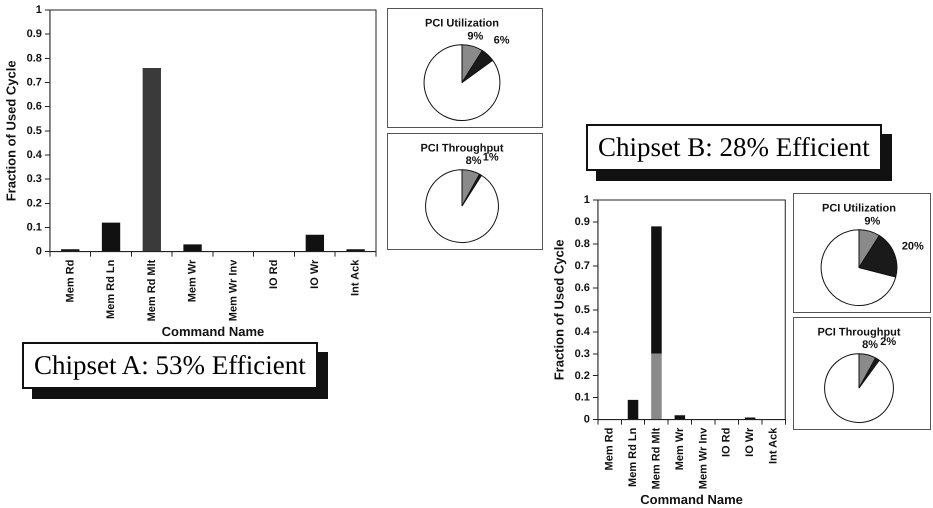 This screenshot has width=933, height=508. Describe the element at coordinates (913, 246) in the screenshot. I see `data-label: 20%` at that location.